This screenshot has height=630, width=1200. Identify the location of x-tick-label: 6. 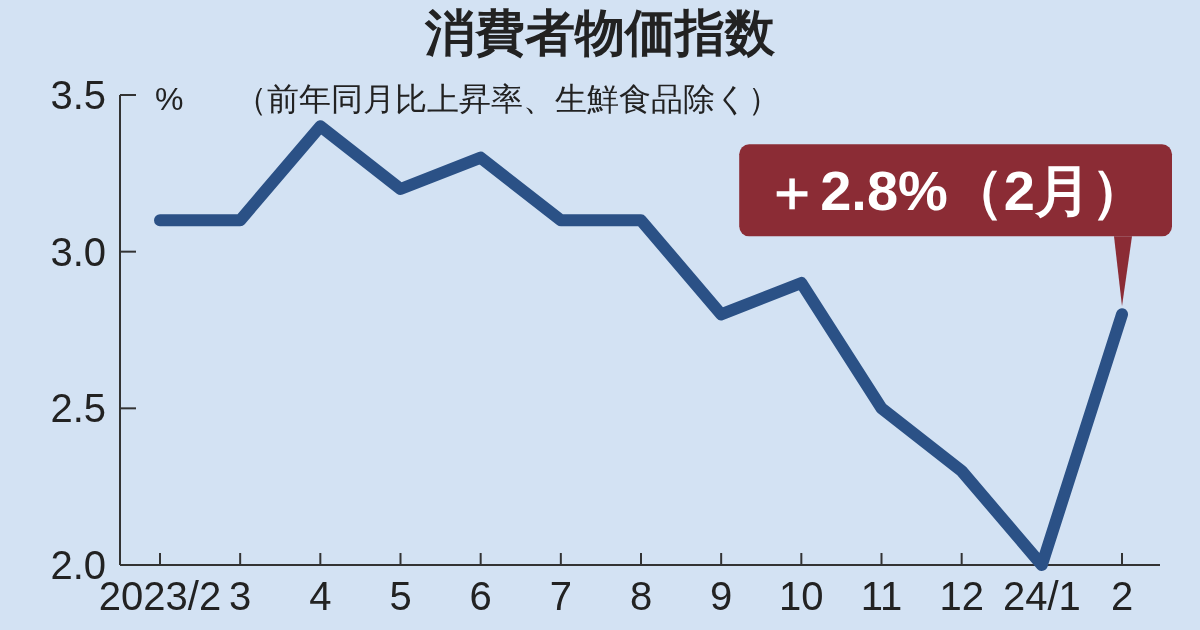
(480, 596).